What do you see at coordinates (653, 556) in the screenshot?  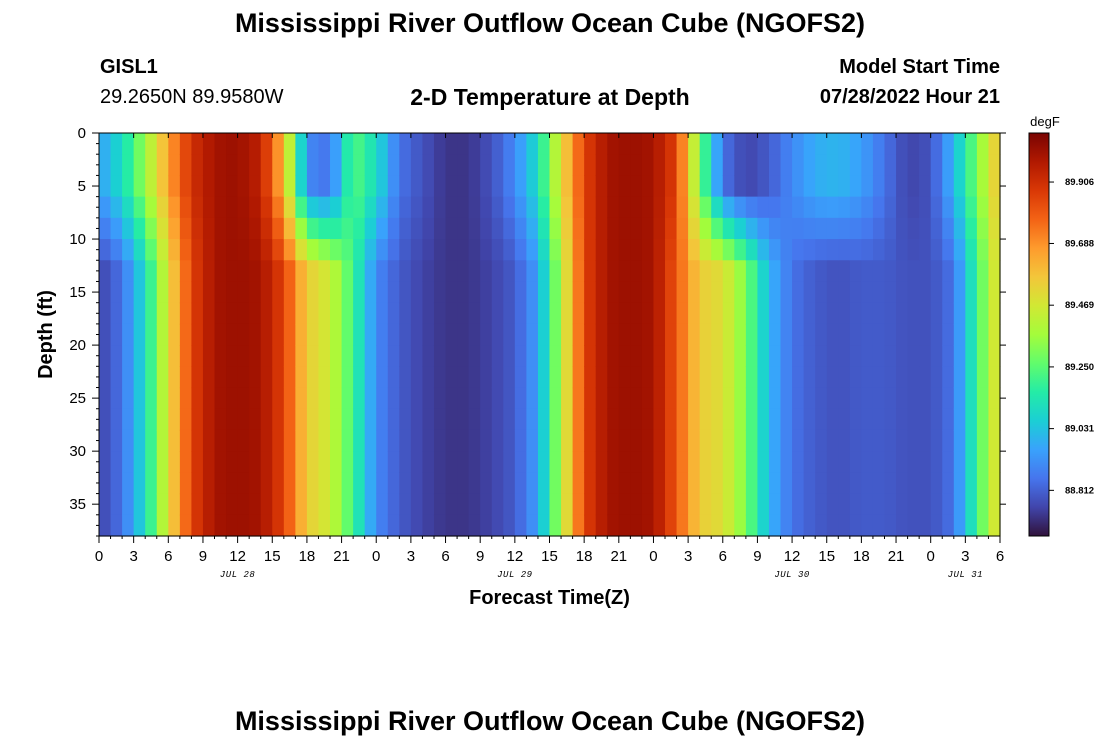 I see `x-tick-label: 0` at bounding box center [653, 556].